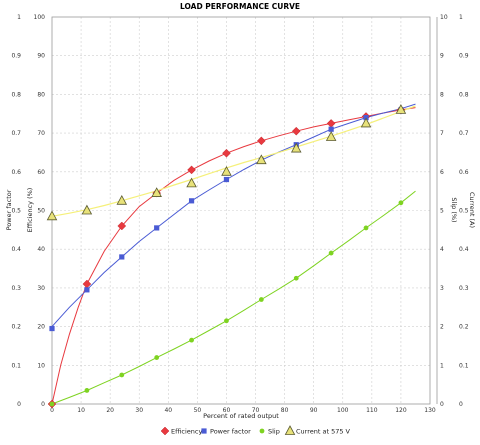 The height and width of the screenshot is (445, 480). I want to click on slip-tick-label: 7, so click(442, 133).